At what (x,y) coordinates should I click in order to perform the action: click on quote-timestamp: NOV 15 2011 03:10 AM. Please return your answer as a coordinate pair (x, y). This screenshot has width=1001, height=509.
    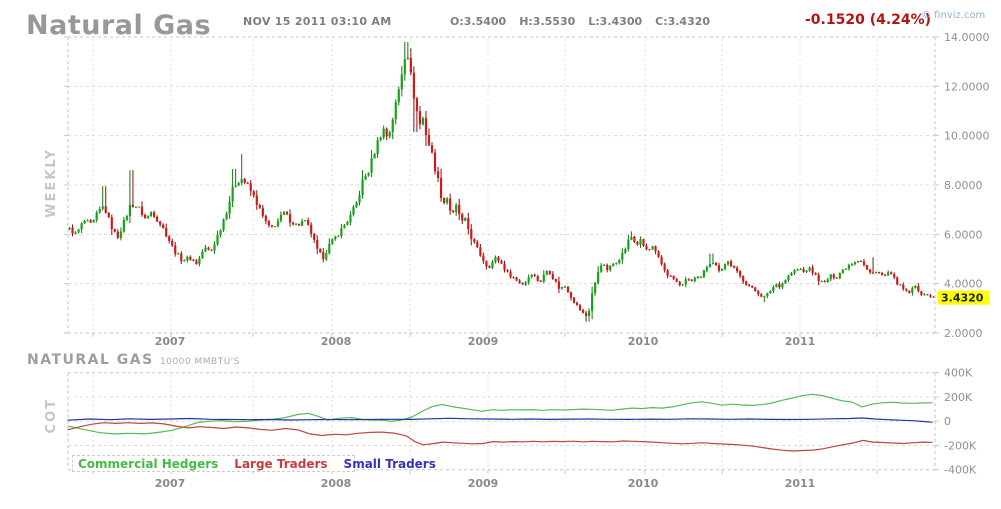
    Looking at the image, I should click on (317, 21).